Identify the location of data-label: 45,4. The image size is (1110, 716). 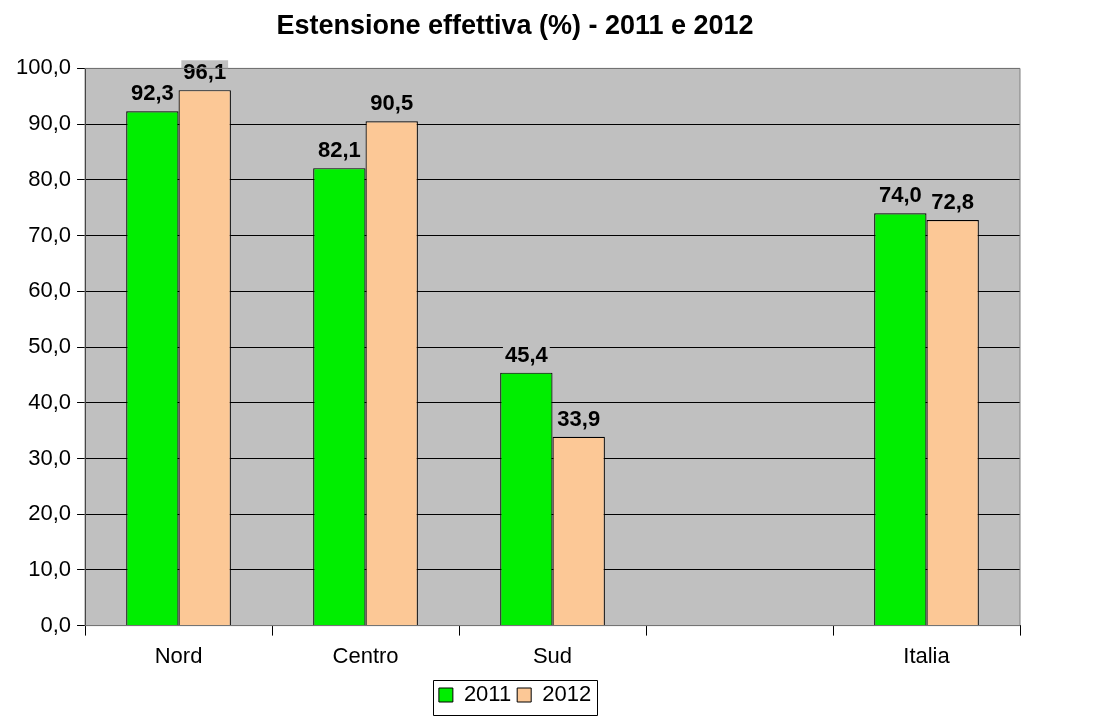
(526, 354).